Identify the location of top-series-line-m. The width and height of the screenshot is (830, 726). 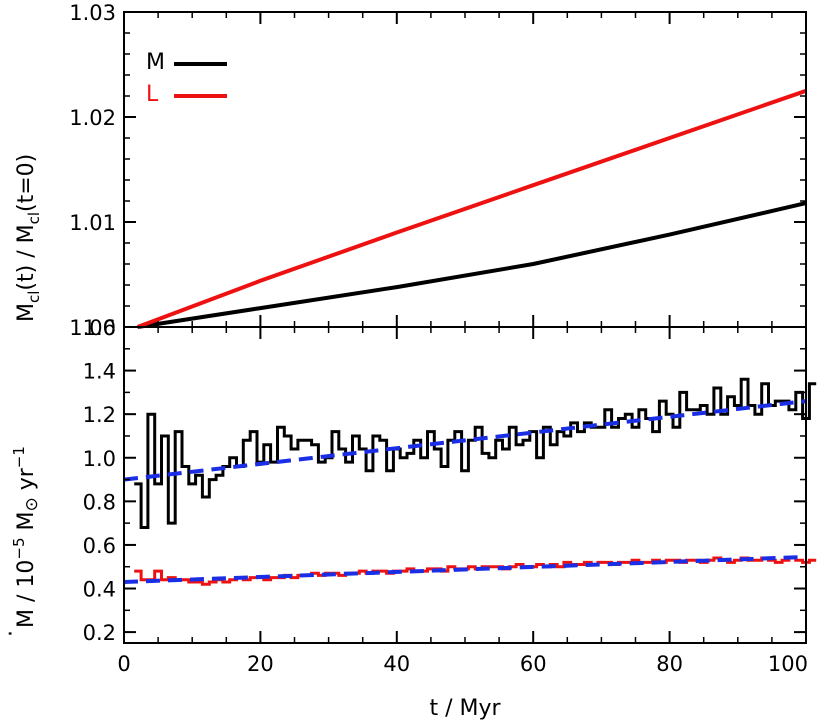
(472, 265).